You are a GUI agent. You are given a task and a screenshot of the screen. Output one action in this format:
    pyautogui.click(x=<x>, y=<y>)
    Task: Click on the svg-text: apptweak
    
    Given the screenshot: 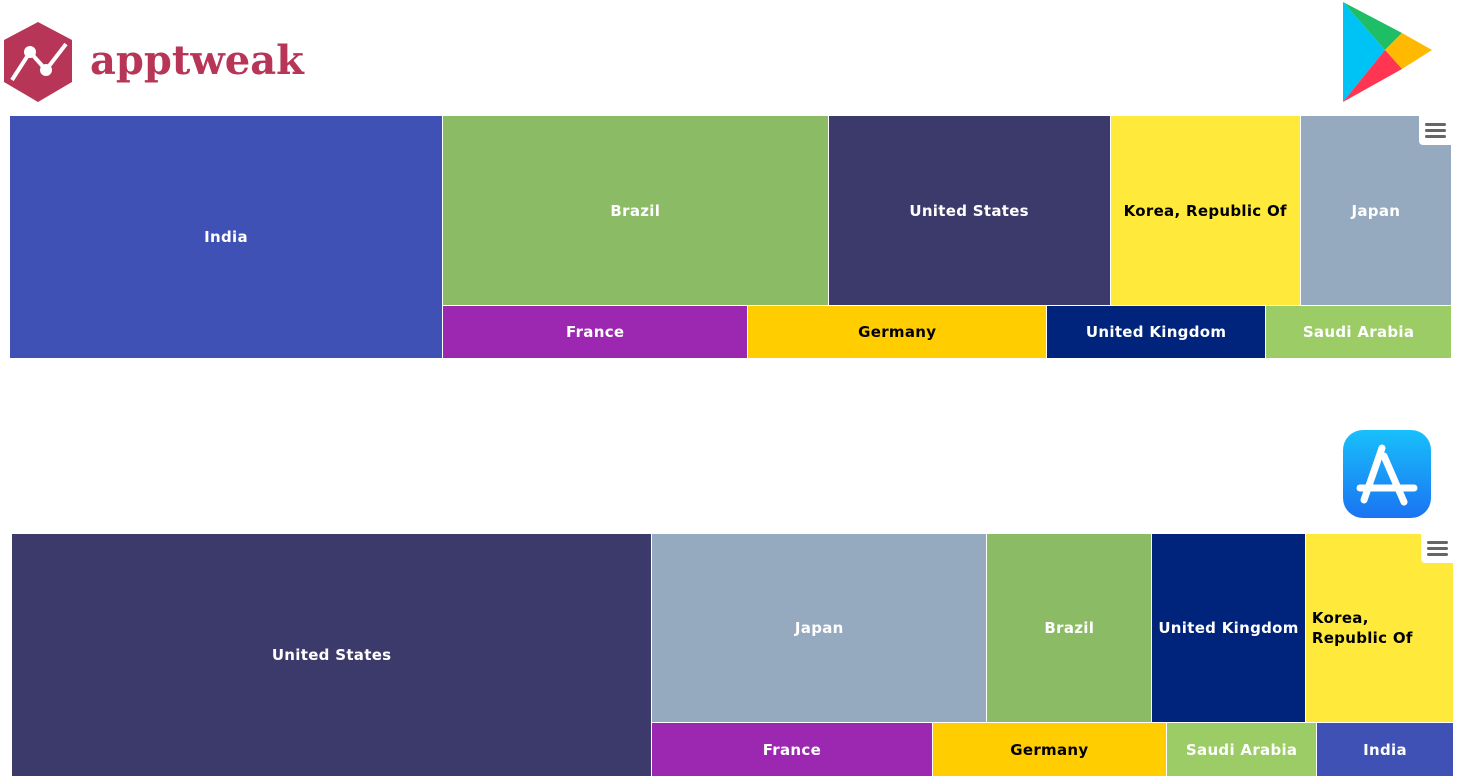 What is the action you would take?
    pyautogui.click(x=197, y=60)
    